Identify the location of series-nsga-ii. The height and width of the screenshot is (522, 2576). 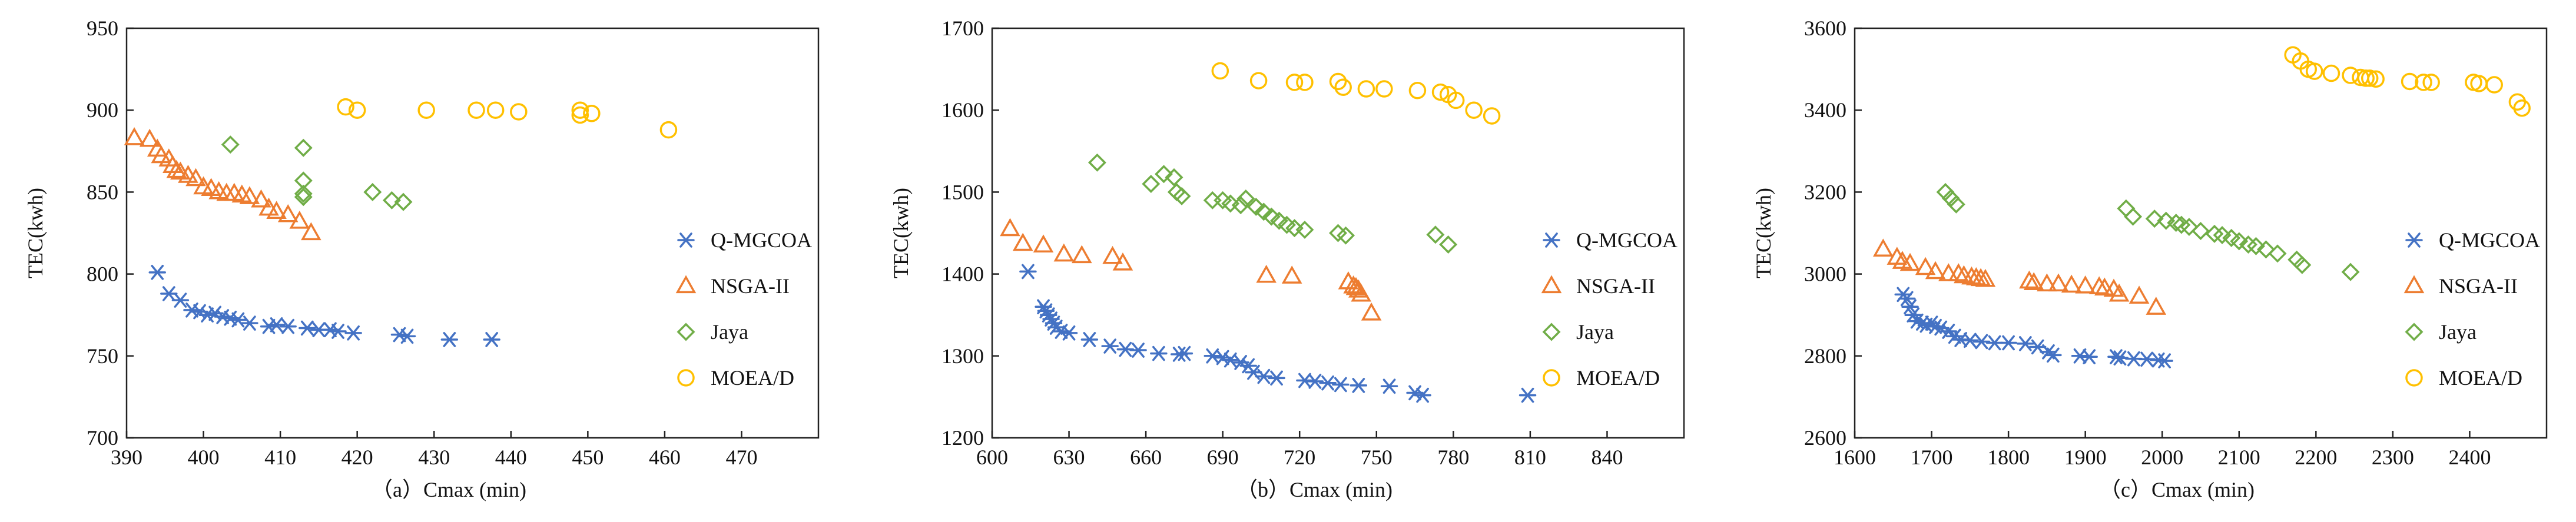
(222, 184).